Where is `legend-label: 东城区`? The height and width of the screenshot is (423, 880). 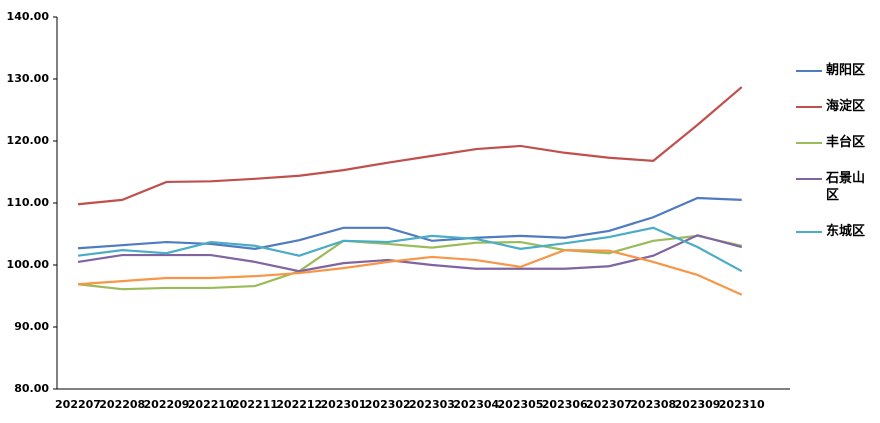
legend-label: 东城区 is located at coordinates (846, 231).